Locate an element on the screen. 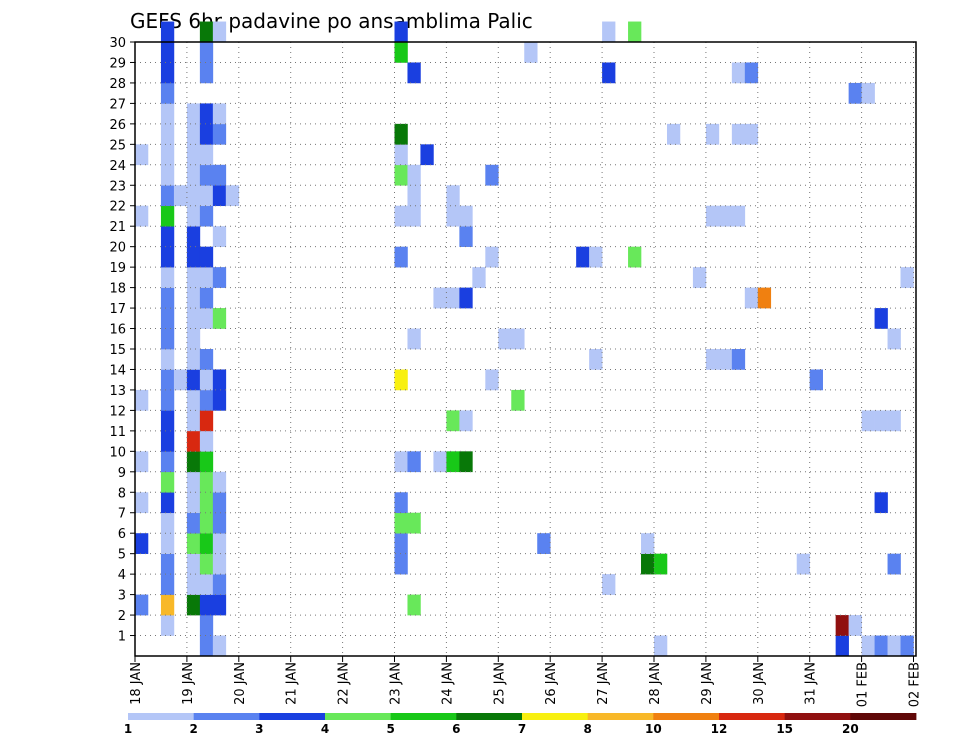 The height and width of the screenshot is (746, 960). y-tick-label: 9 is located at coordinates (122, 473).